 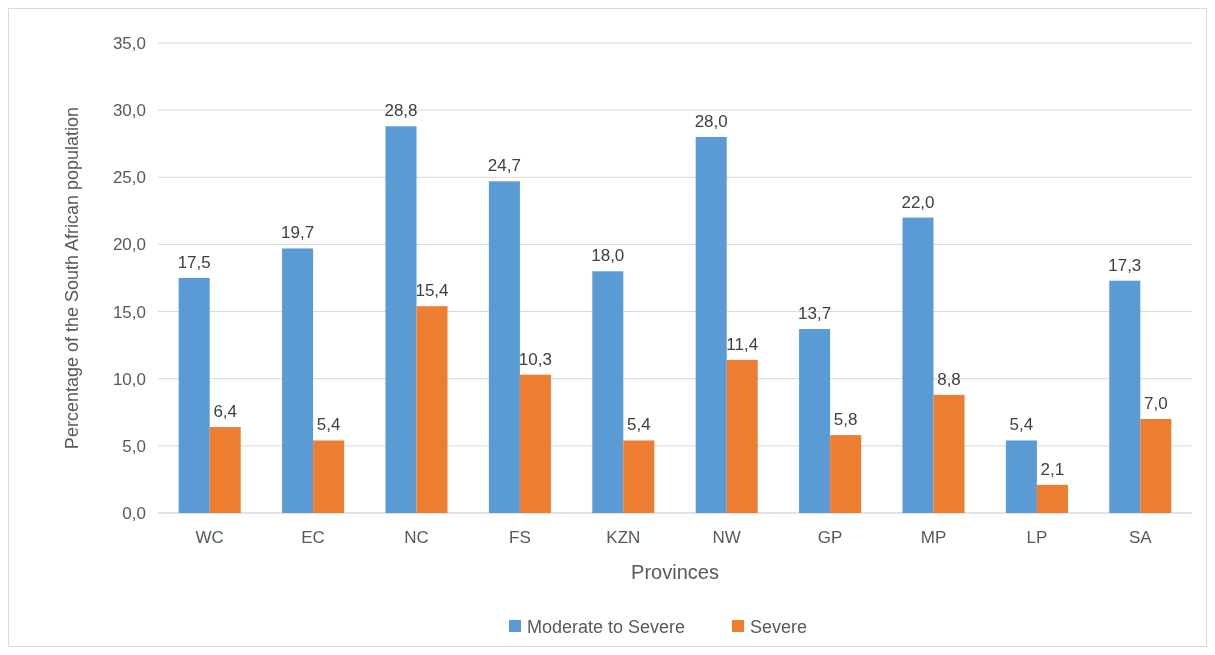 What do you see at coordinates (933, 537) in the screenshot?
I see `x-tick-label: MP` at bounding box center [933, 537].